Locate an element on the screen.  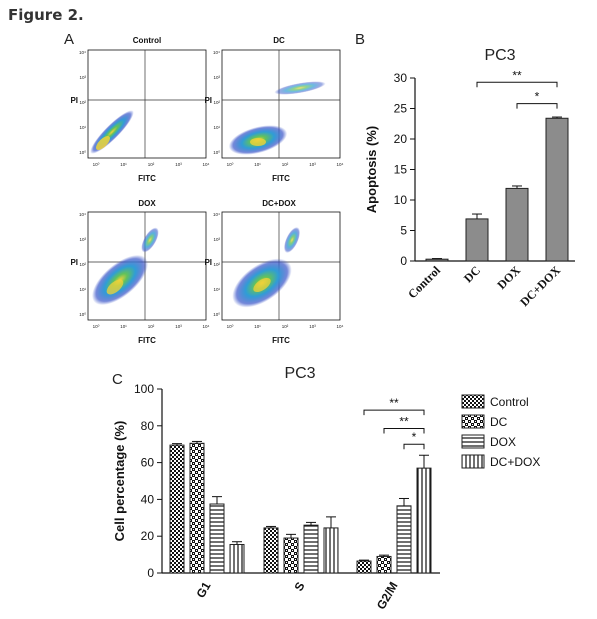
flow-x-tick-label: 10⁴ is located at coordinates (340, 326).